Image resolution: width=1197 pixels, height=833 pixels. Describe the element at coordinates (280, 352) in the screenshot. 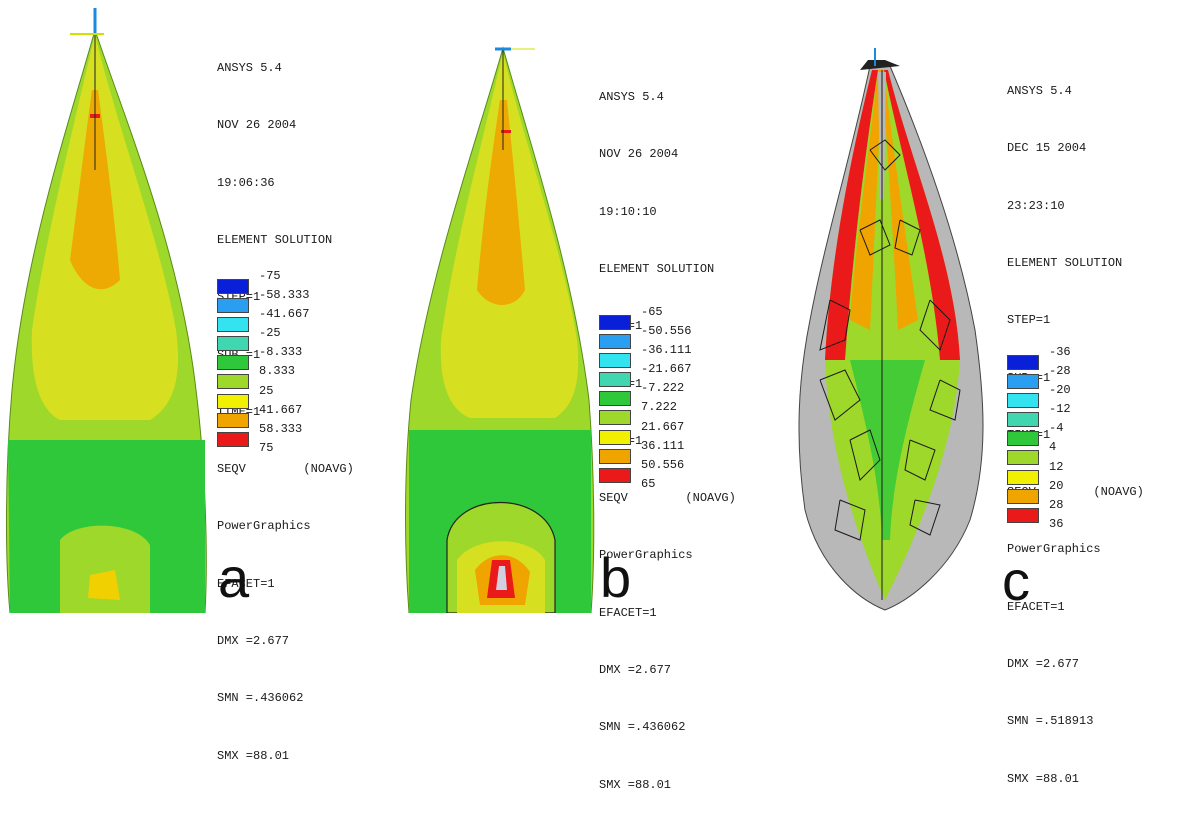

I see `legend-value: -8.333` at that location.